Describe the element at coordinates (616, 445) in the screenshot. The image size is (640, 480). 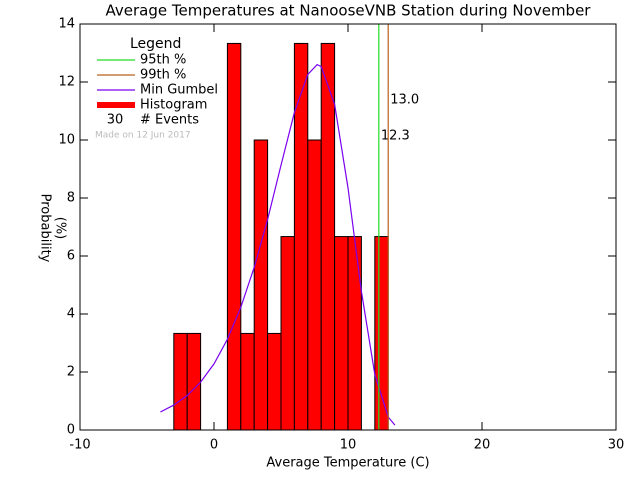
I see `x-tick-label: 30` at that location.